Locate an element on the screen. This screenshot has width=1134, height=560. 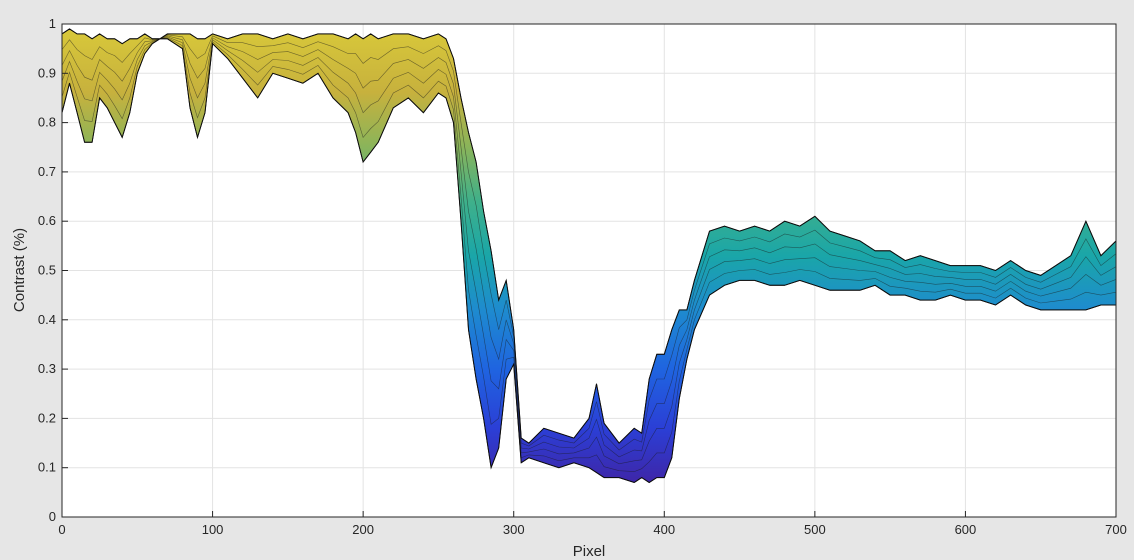
y-tick-label: 0.3 is located at coordinates (47, 368).